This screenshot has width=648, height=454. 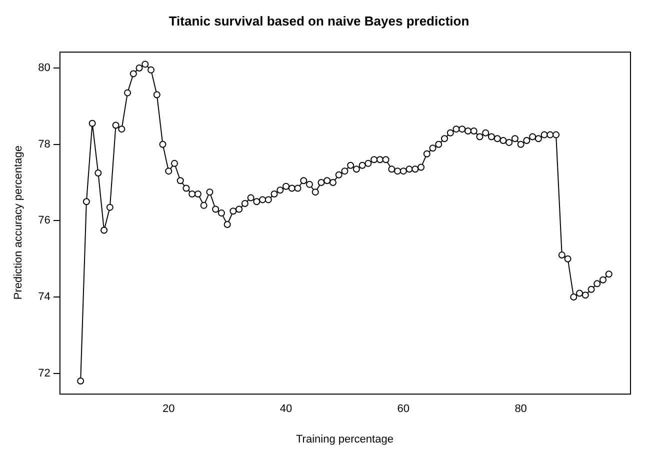 What do you see at coordinates (44, 373) in the screenshot?
I see `y-tick-label: 72` at bounding box center [44, 373].